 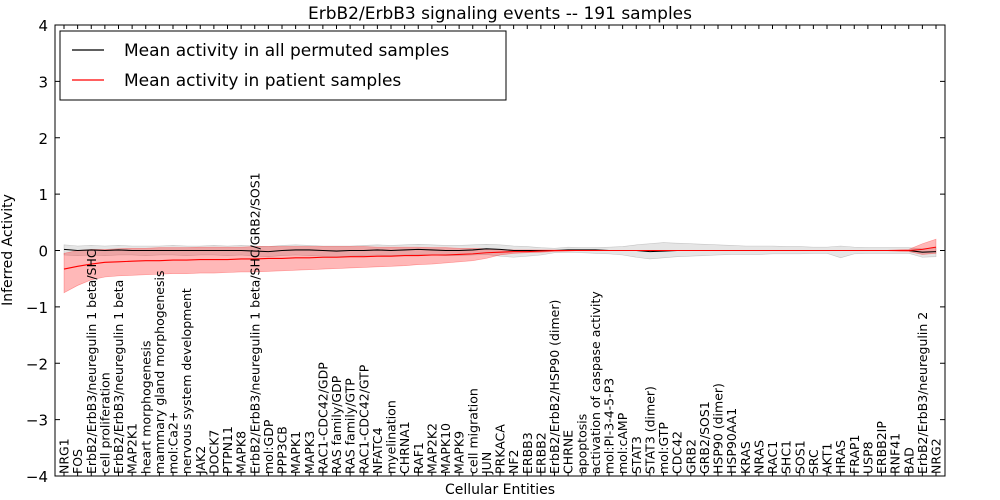 What do you see at coordinates (568, 452) in the screenshot?
I see `x-tick-label: CHRNE` at bounding box center [568, 452].